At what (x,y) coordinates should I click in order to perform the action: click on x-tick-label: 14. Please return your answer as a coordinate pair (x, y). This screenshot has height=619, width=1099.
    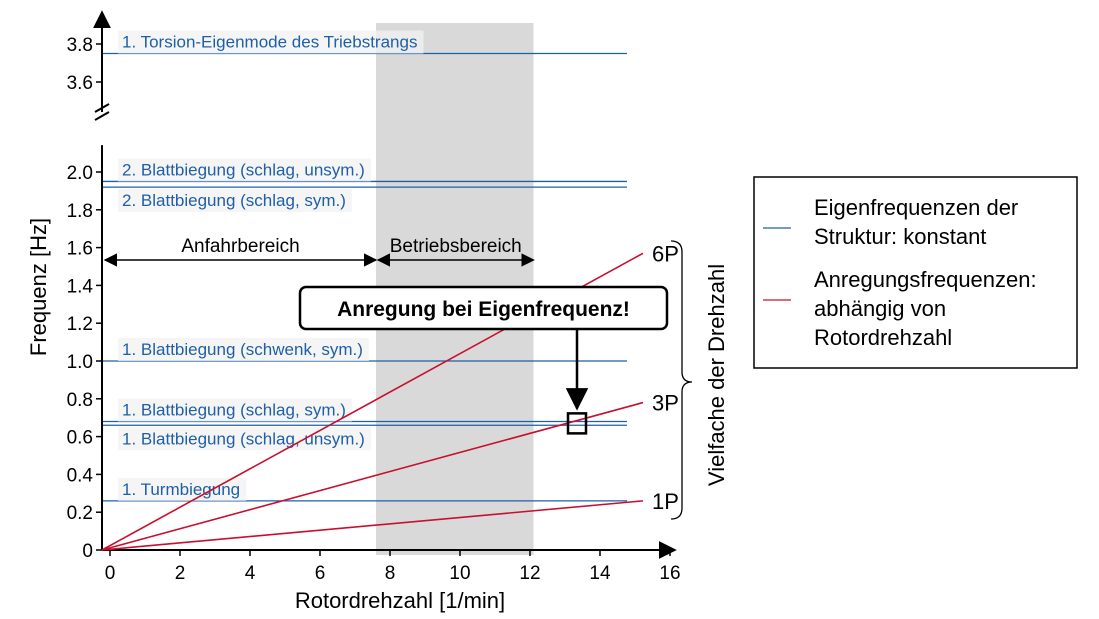
    Looking at the image, I should click on (600, 573).